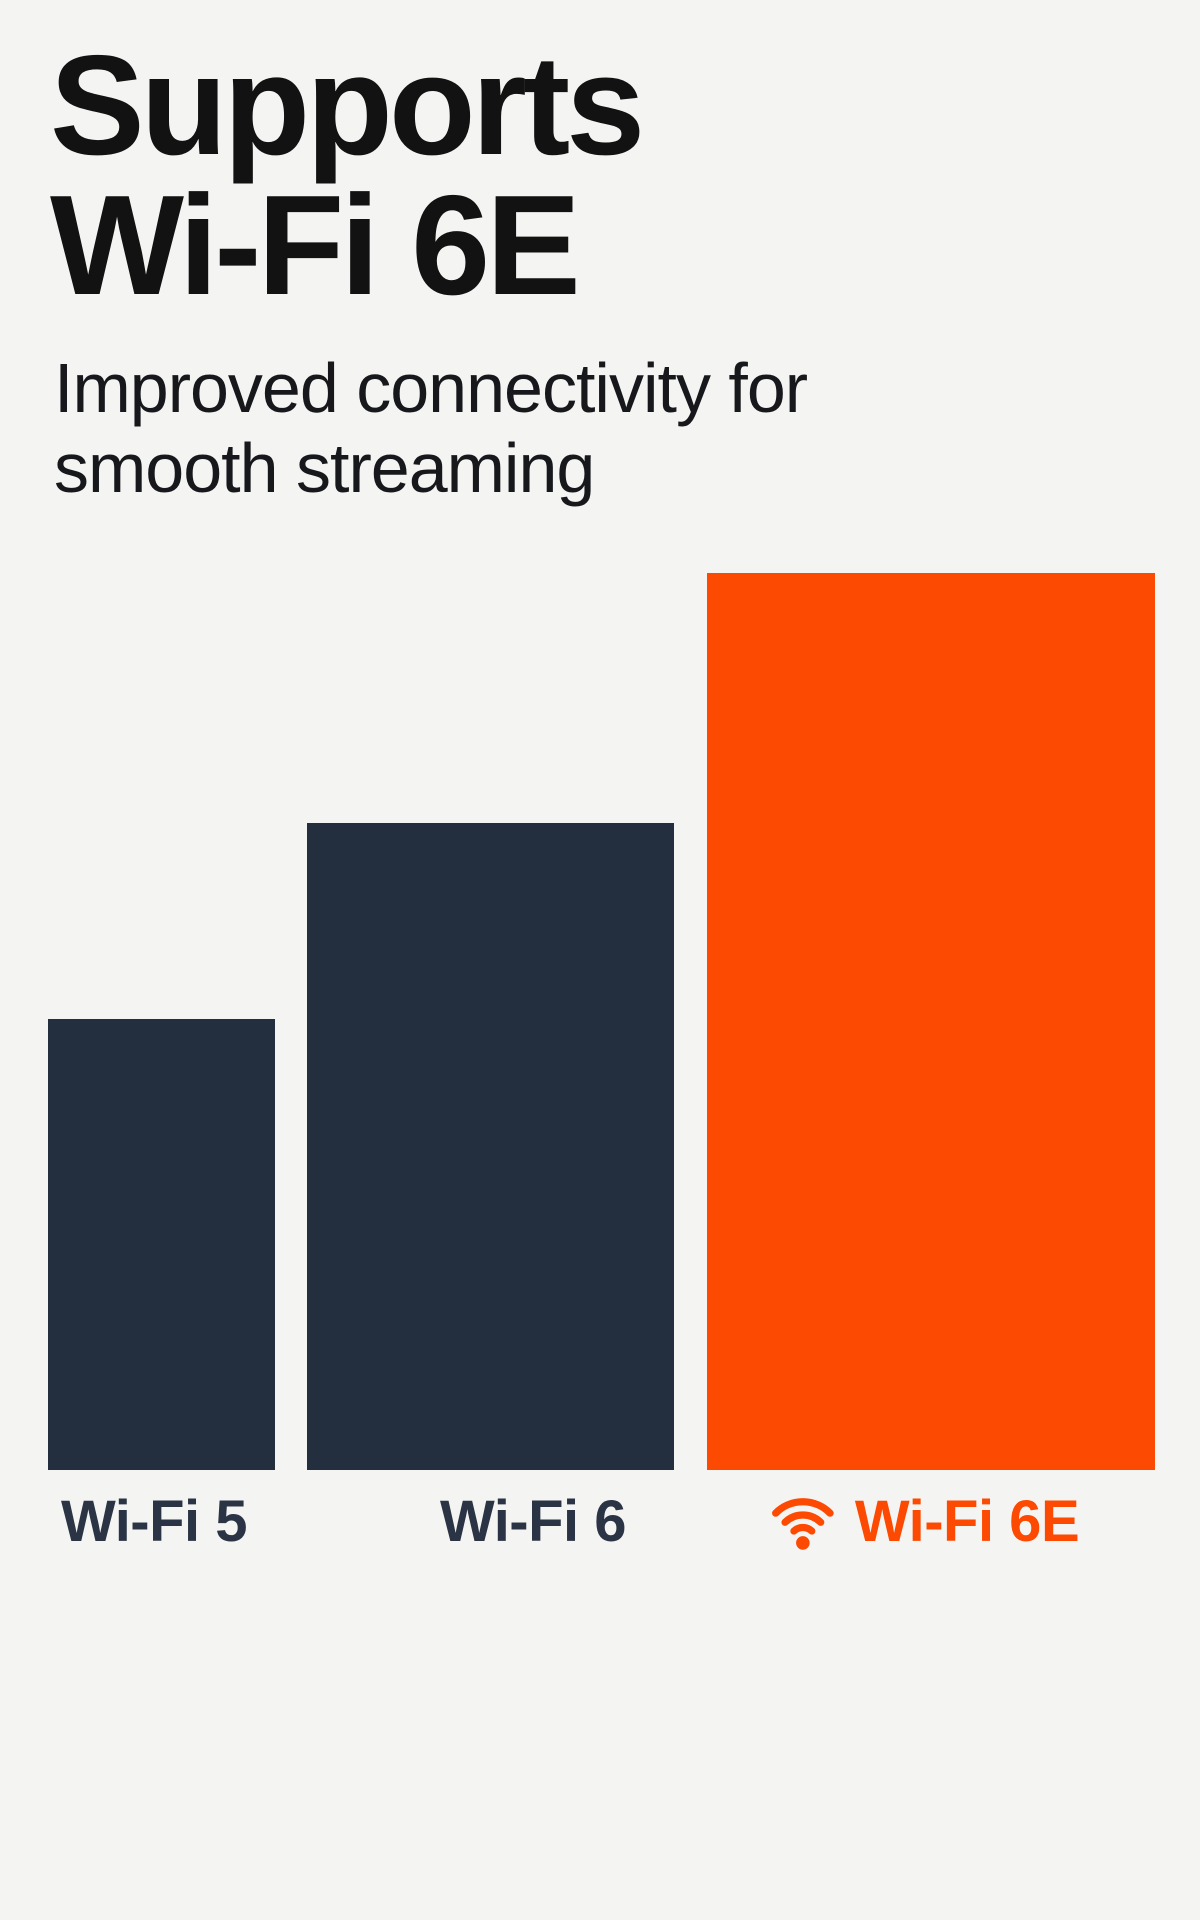  Describe the element at coordinates (315, 245) in the screenshot. I see `page-title-line-2: Wi-Fi 6E` at that location.